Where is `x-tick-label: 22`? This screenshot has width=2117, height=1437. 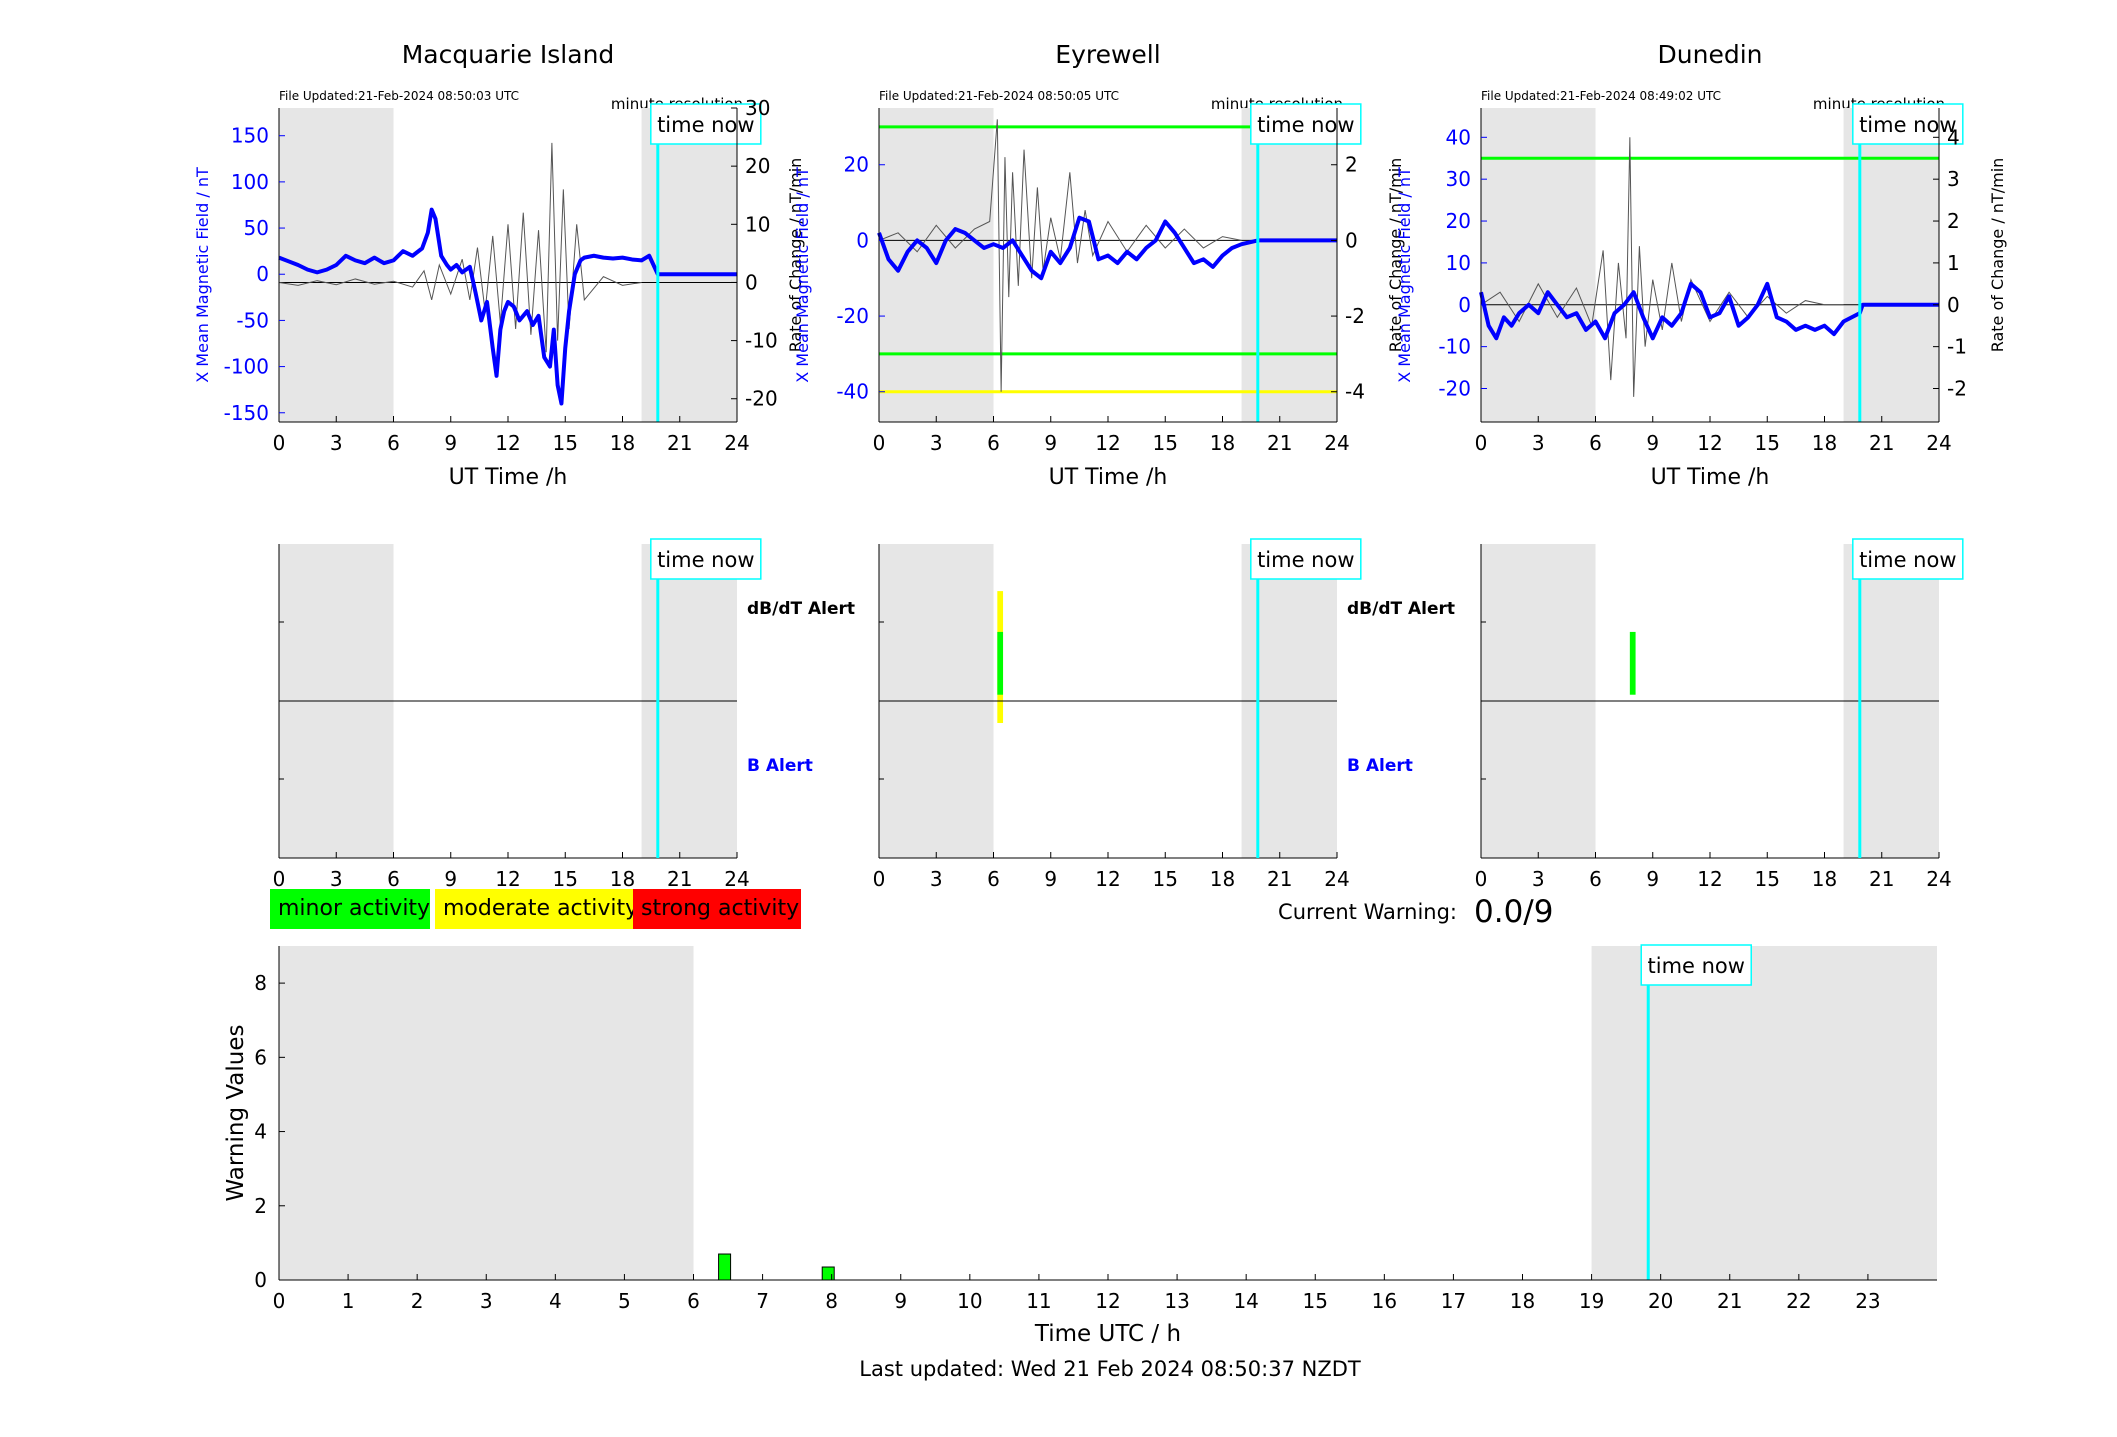 x-tick-label: 22 is located at coordinates (1798, 1301).